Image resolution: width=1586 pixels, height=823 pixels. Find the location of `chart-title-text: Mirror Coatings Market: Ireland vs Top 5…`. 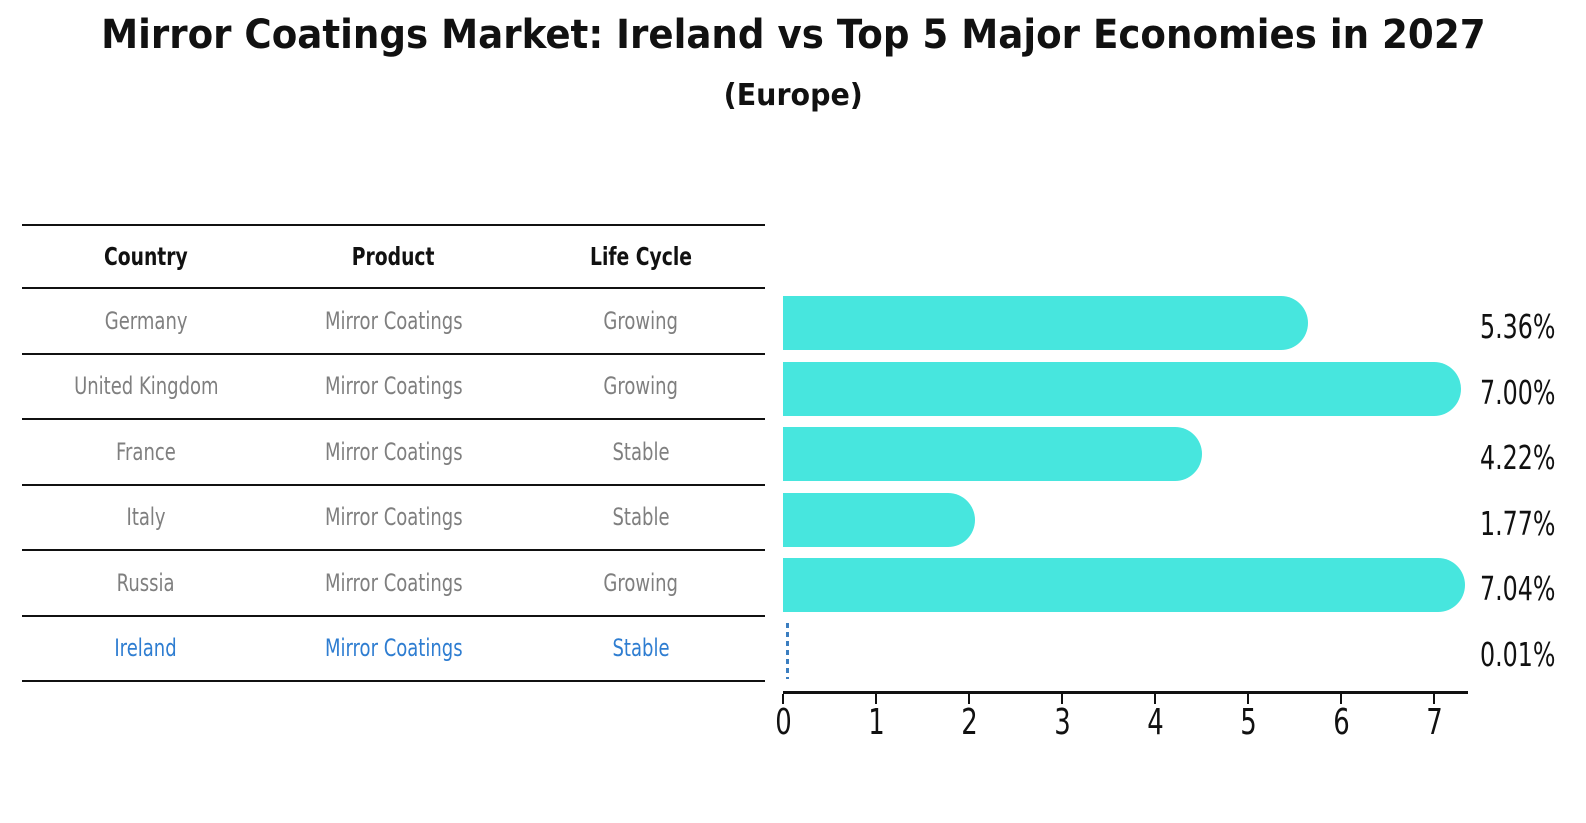

chart-title-text: Mirror Coatings Market: Ireland vs Top 5… is located at coordinates (793, 35).